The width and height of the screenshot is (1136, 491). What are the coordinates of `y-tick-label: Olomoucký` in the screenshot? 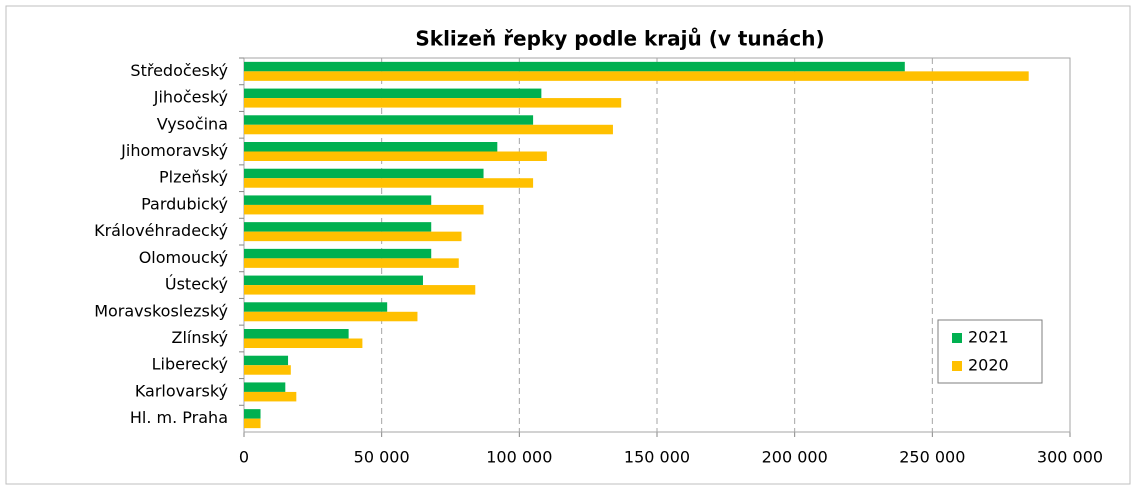 It's located at (183, 257).